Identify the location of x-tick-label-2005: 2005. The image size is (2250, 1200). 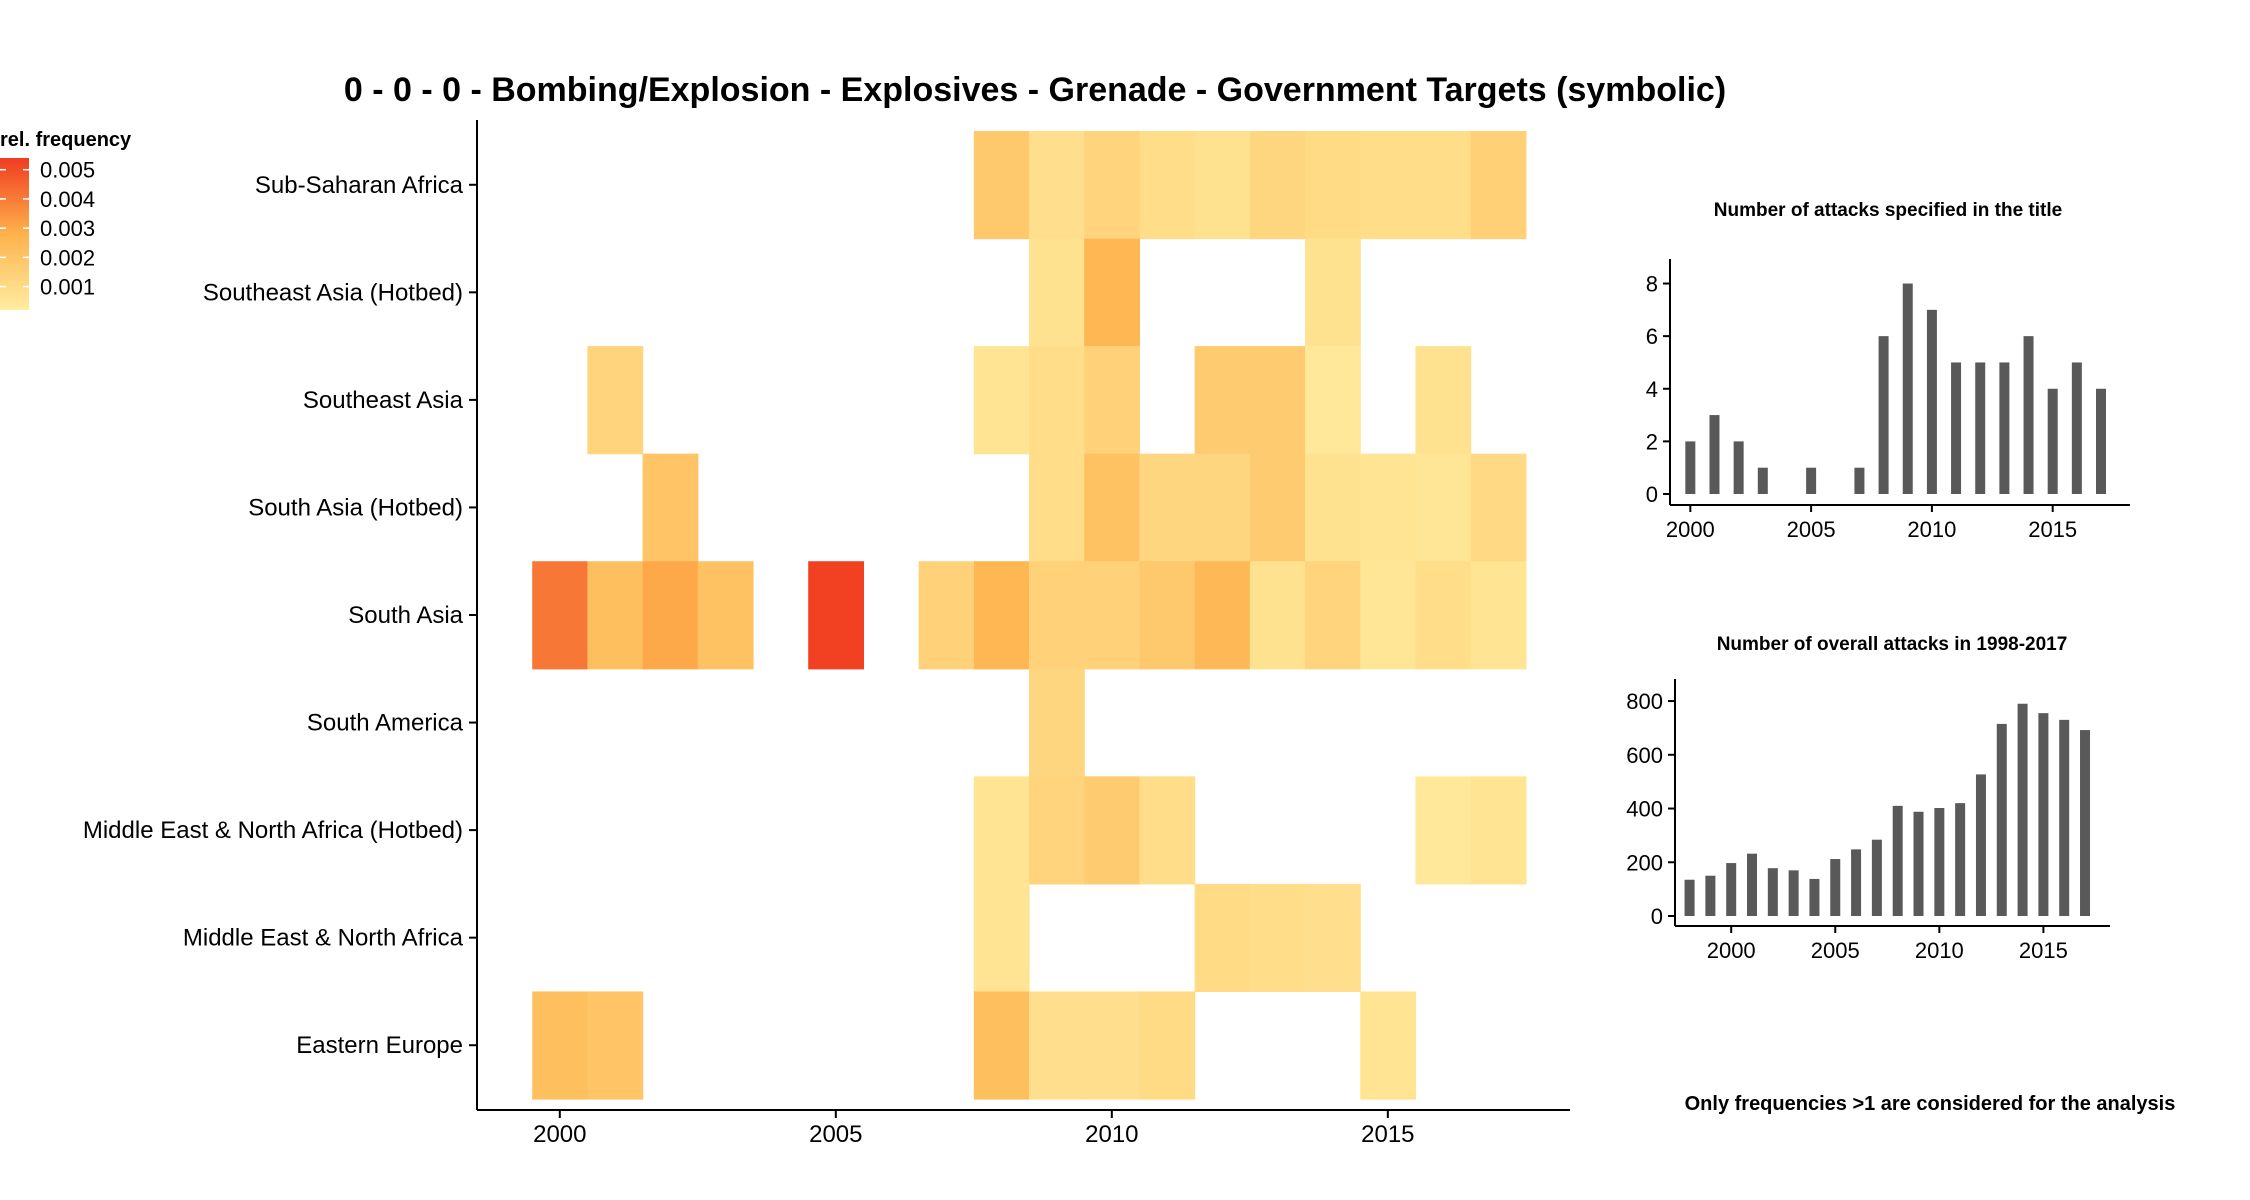
(835, 1134).